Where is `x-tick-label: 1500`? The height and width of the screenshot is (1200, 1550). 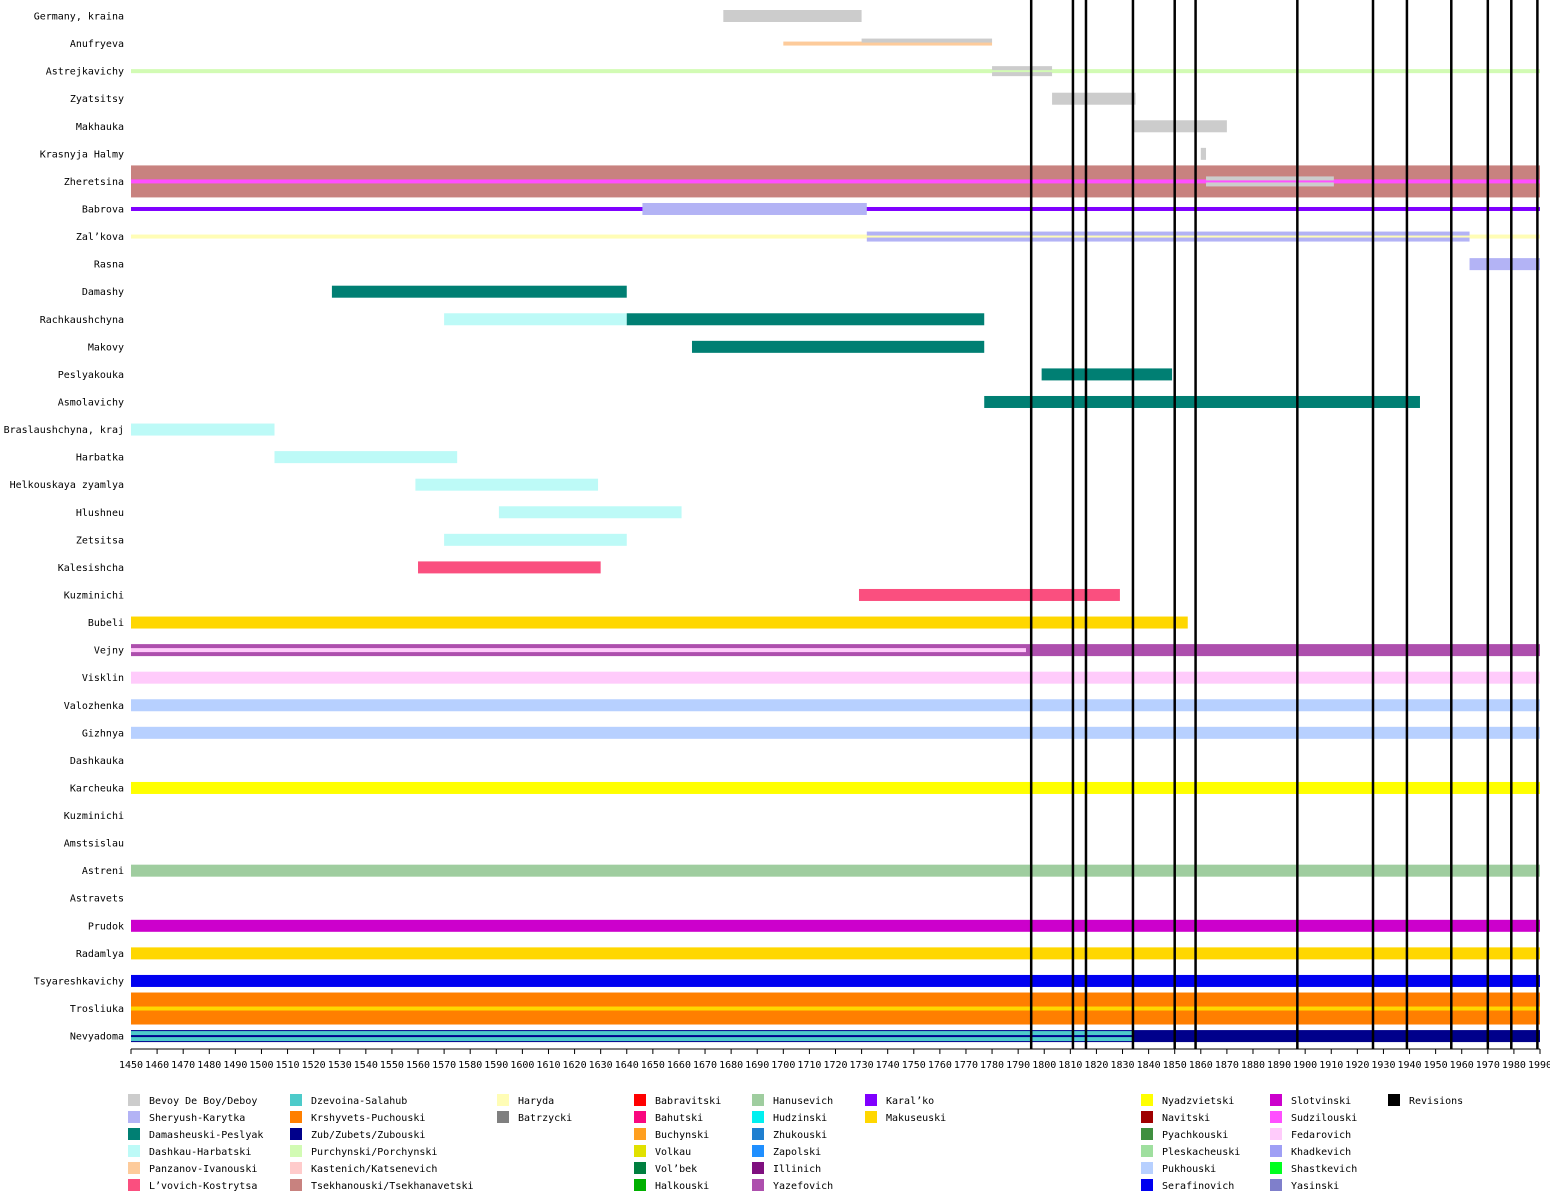 x-tick-label: 1500 is located at coordinates (261, 1065).